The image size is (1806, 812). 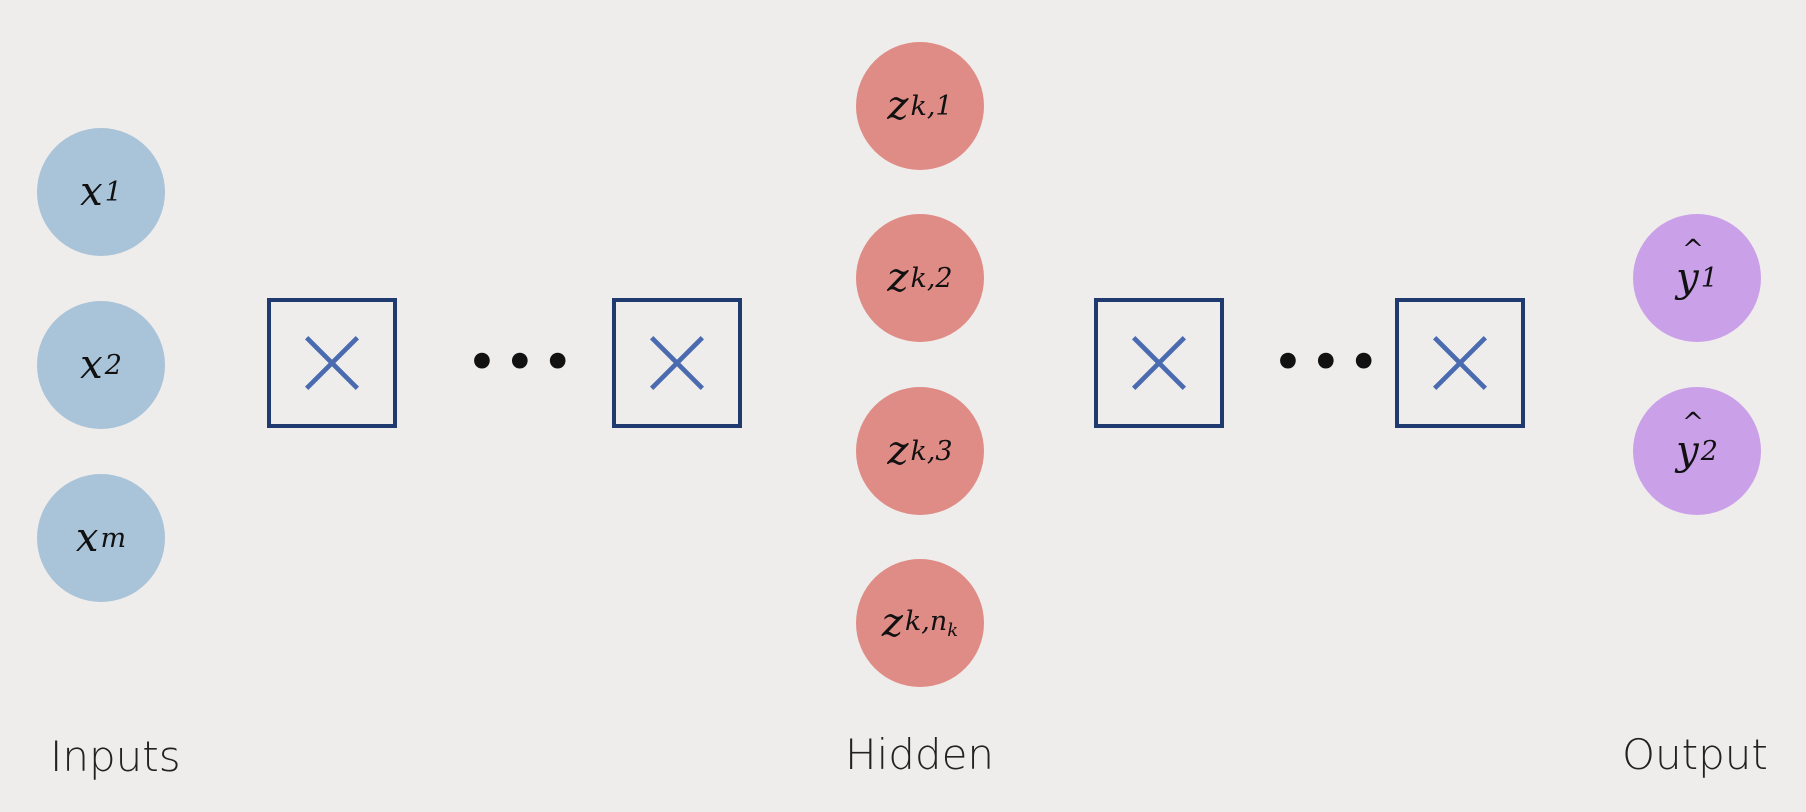 I want to click on ellipsis-right: •••, so click(x=1329, y=362).